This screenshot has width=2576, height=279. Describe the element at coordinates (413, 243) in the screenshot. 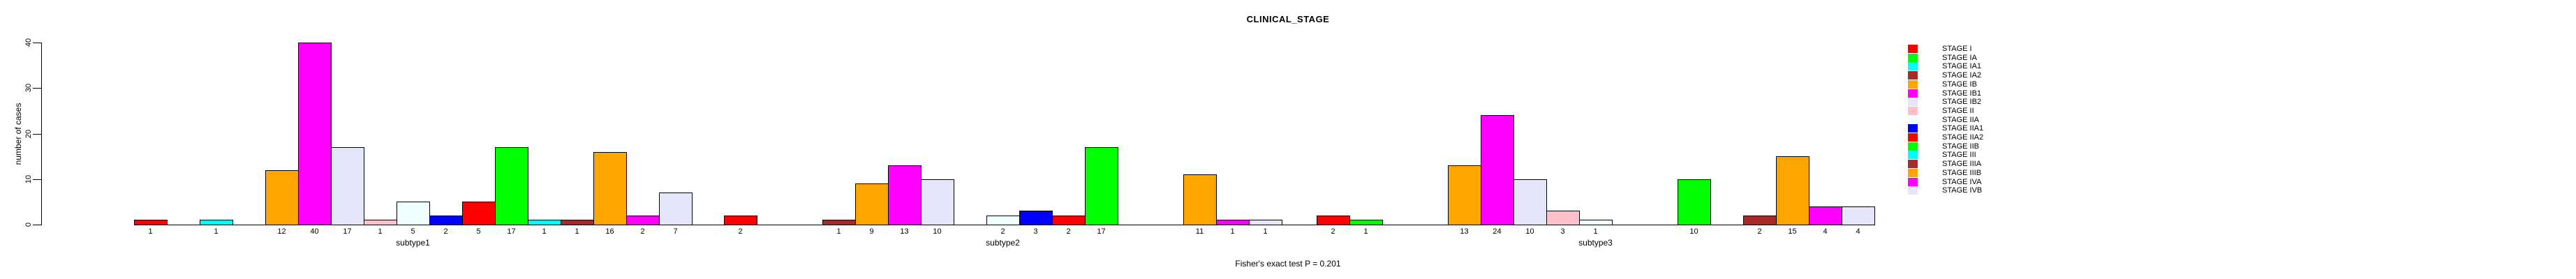

I see `x-group-label-subtype1: subtype1` at that location.